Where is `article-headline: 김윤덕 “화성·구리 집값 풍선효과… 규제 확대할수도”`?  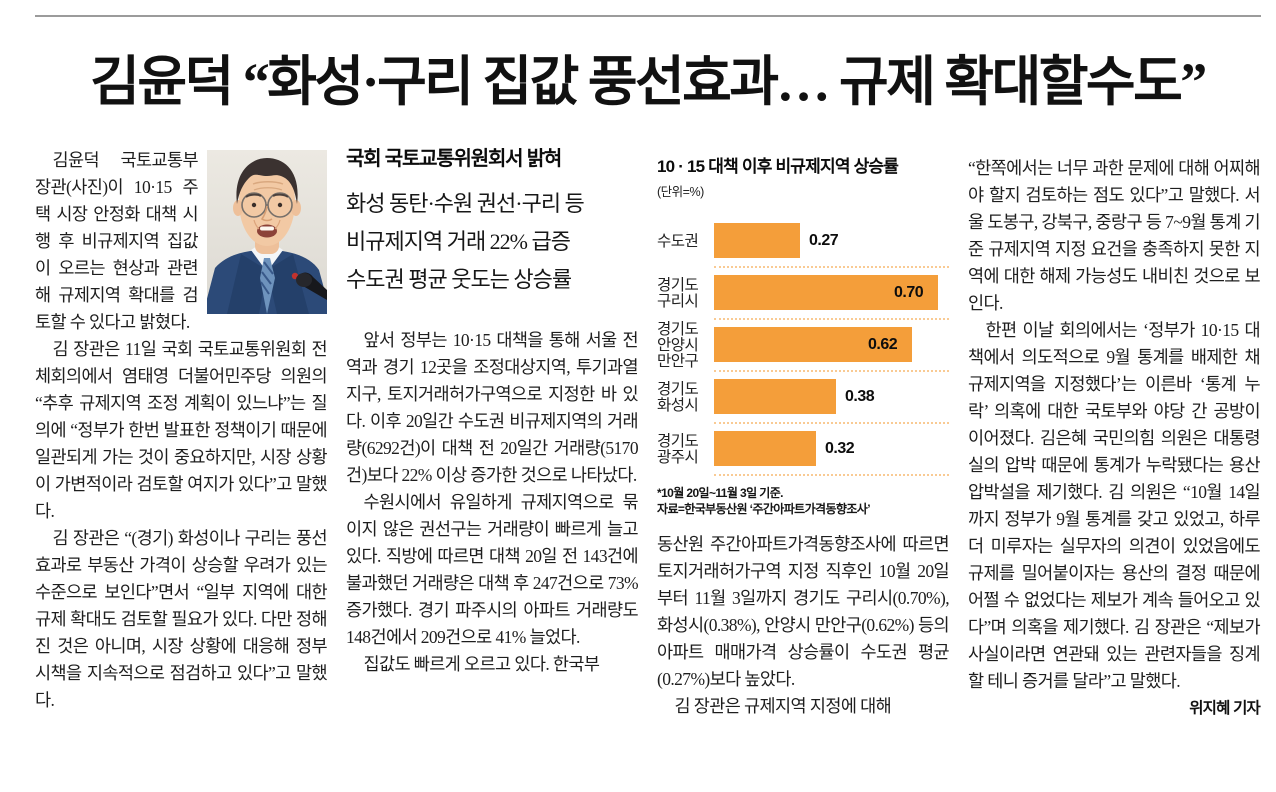
article-headline: 김윤덕 “화성·구리 집값 풍선효과… 규제 확대할수도” is located at coordinates (648, 82).